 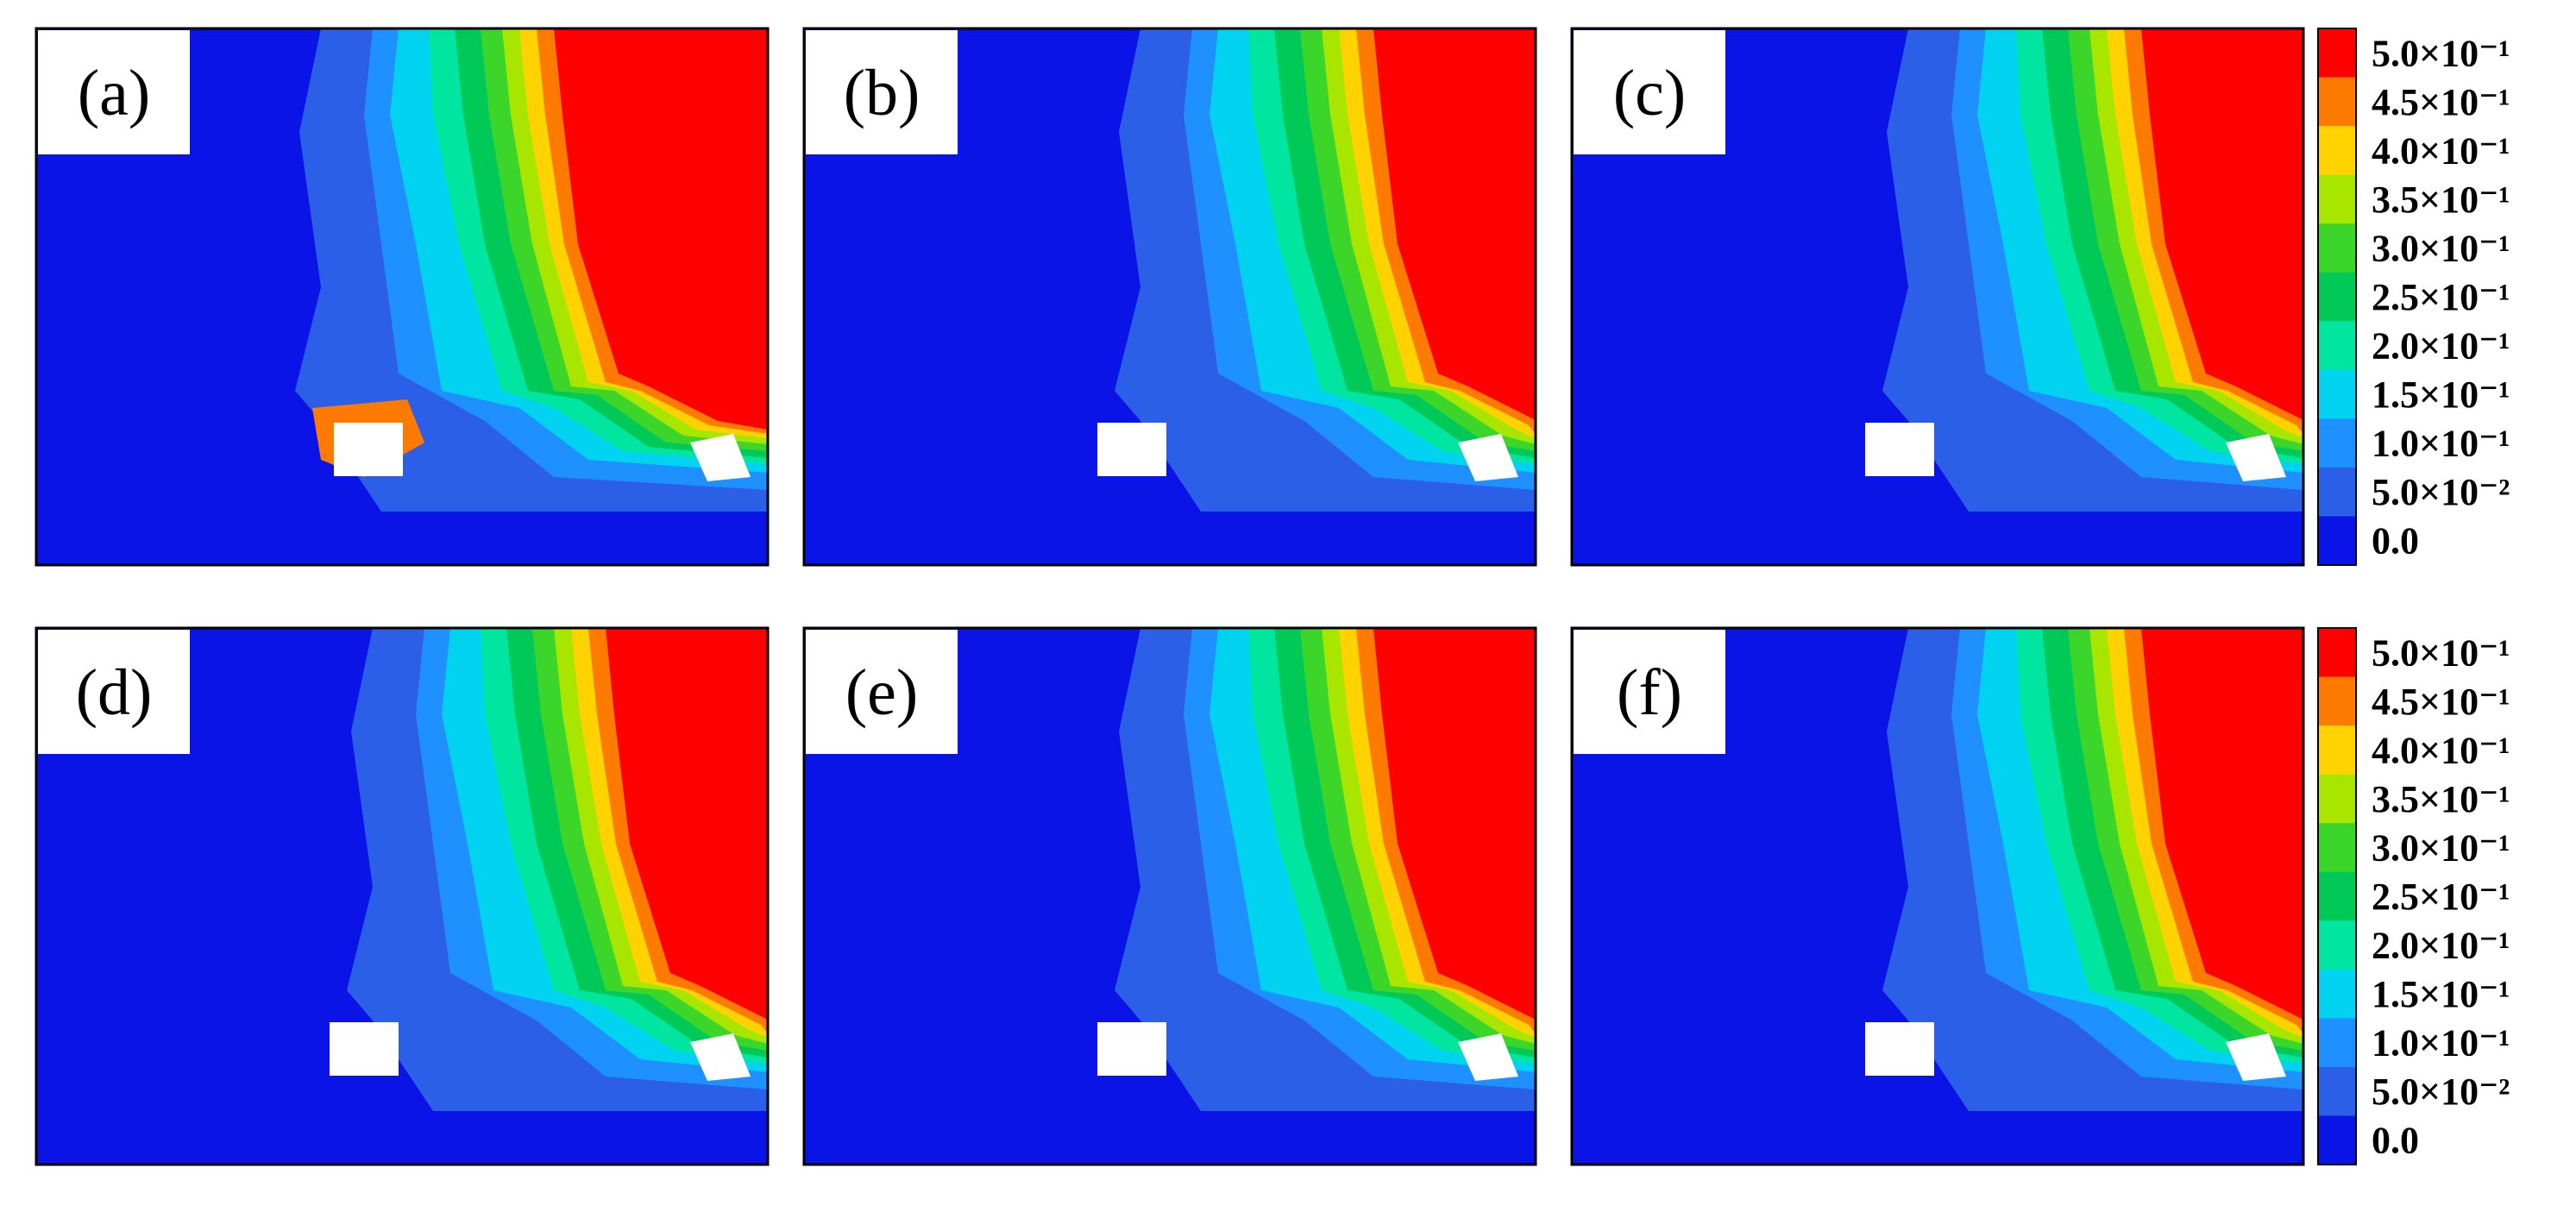 I want to click on contour-panel: (b), so click(x=1169, y=297).